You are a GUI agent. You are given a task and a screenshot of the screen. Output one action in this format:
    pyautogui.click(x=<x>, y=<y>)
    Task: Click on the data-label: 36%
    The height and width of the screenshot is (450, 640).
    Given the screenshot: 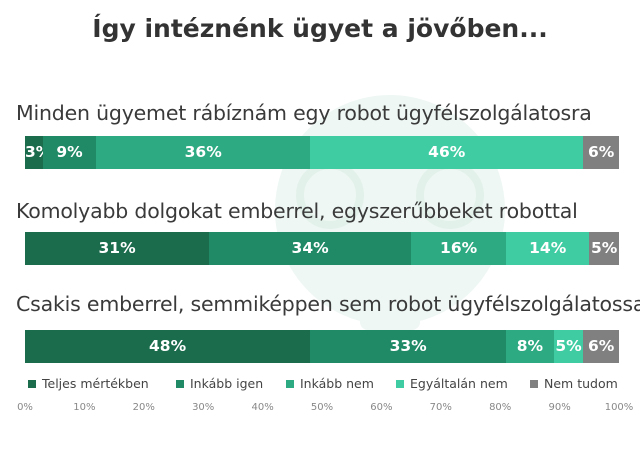 What is the action you would take?
    pyautogui.click(x=203, y=152)
    